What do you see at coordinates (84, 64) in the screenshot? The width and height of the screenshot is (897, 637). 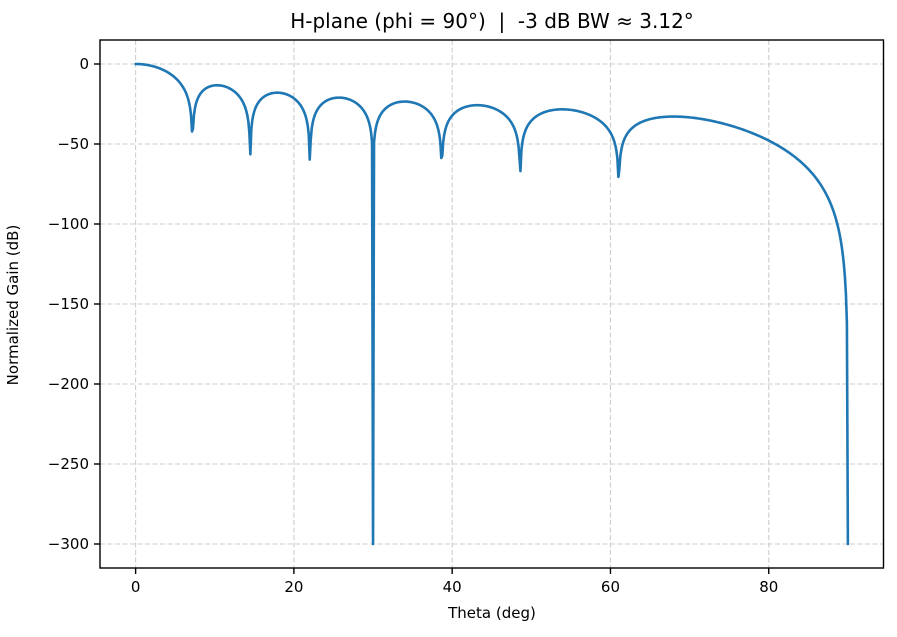 I see `y-tick-label: 0` at bounding box center [84, 64].